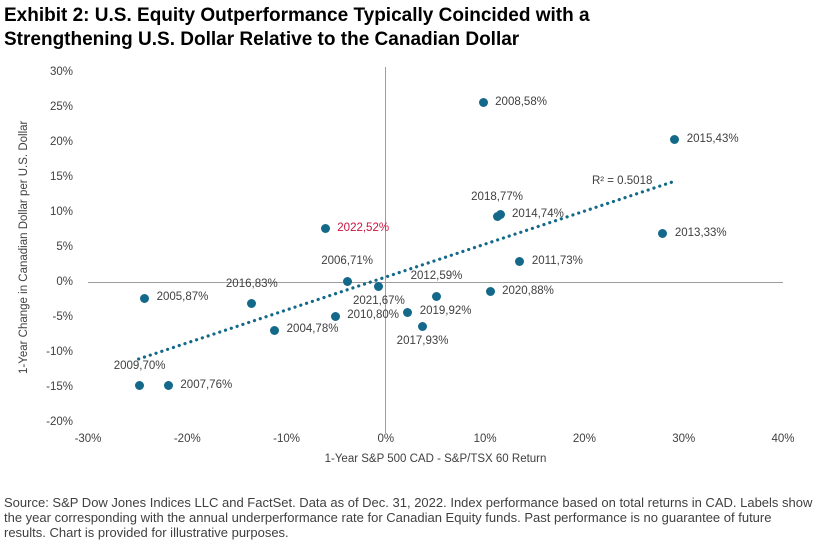 The image size is (820, 549). I want to click on data-point-2004, so click(275, 330).